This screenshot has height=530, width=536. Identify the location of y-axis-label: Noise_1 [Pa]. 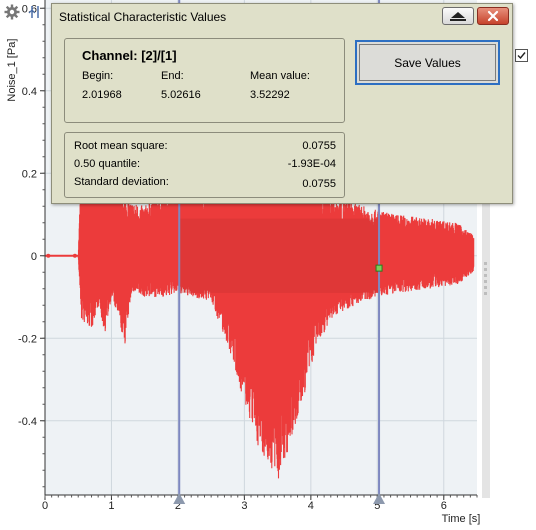
(12, 70).